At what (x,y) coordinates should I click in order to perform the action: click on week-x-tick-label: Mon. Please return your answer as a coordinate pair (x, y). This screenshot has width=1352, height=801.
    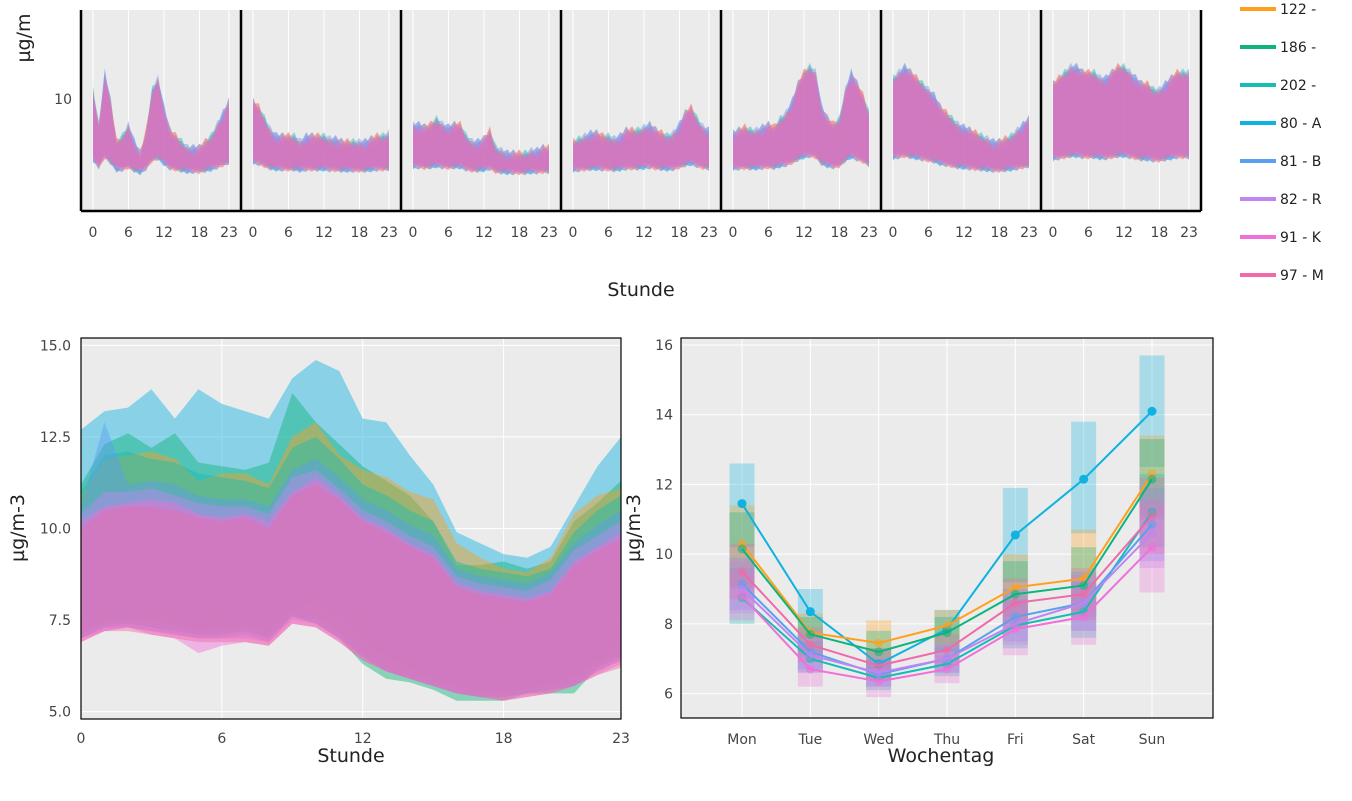
    Looking at the image, I should click on (742, 740).